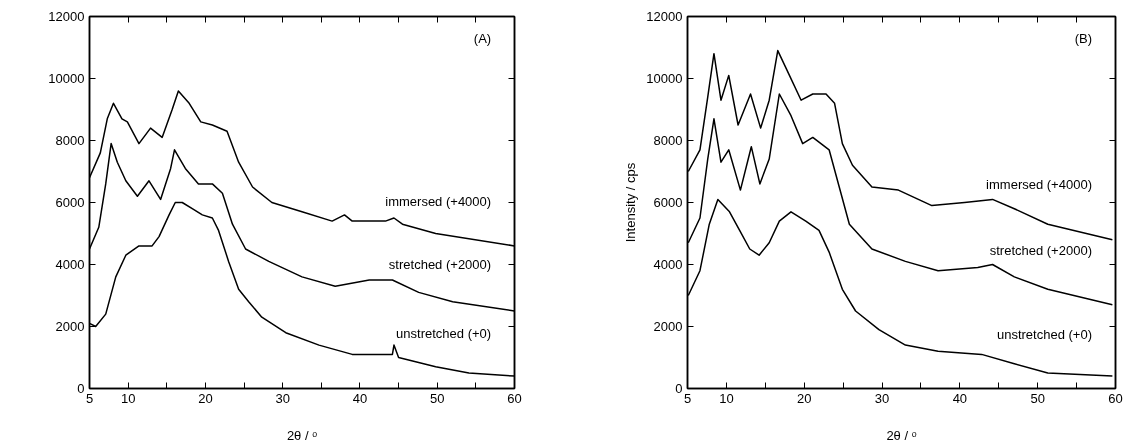 The width and height of the screenshot is (1132, 448). What do you see at coordinates (631, 202) in the screenshot?
I see `y-axis-title: Intensity / cps` at bounding box center [631, 202].